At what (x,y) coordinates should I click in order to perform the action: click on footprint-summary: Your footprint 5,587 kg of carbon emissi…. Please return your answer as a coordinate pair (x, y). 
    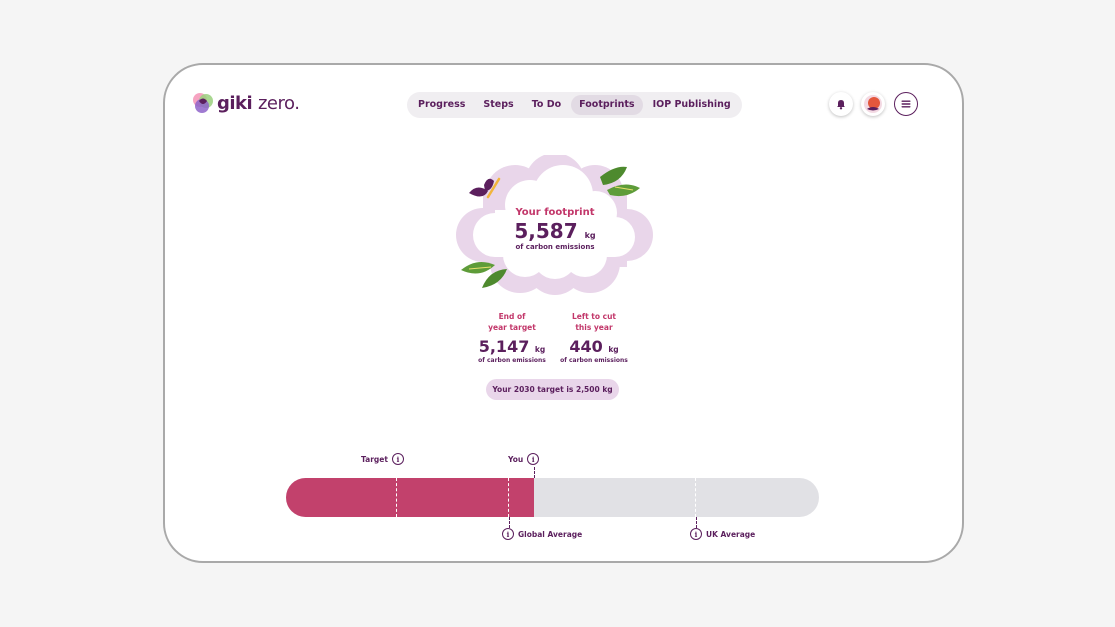
    Looking at the image, I should click on (555, 229).